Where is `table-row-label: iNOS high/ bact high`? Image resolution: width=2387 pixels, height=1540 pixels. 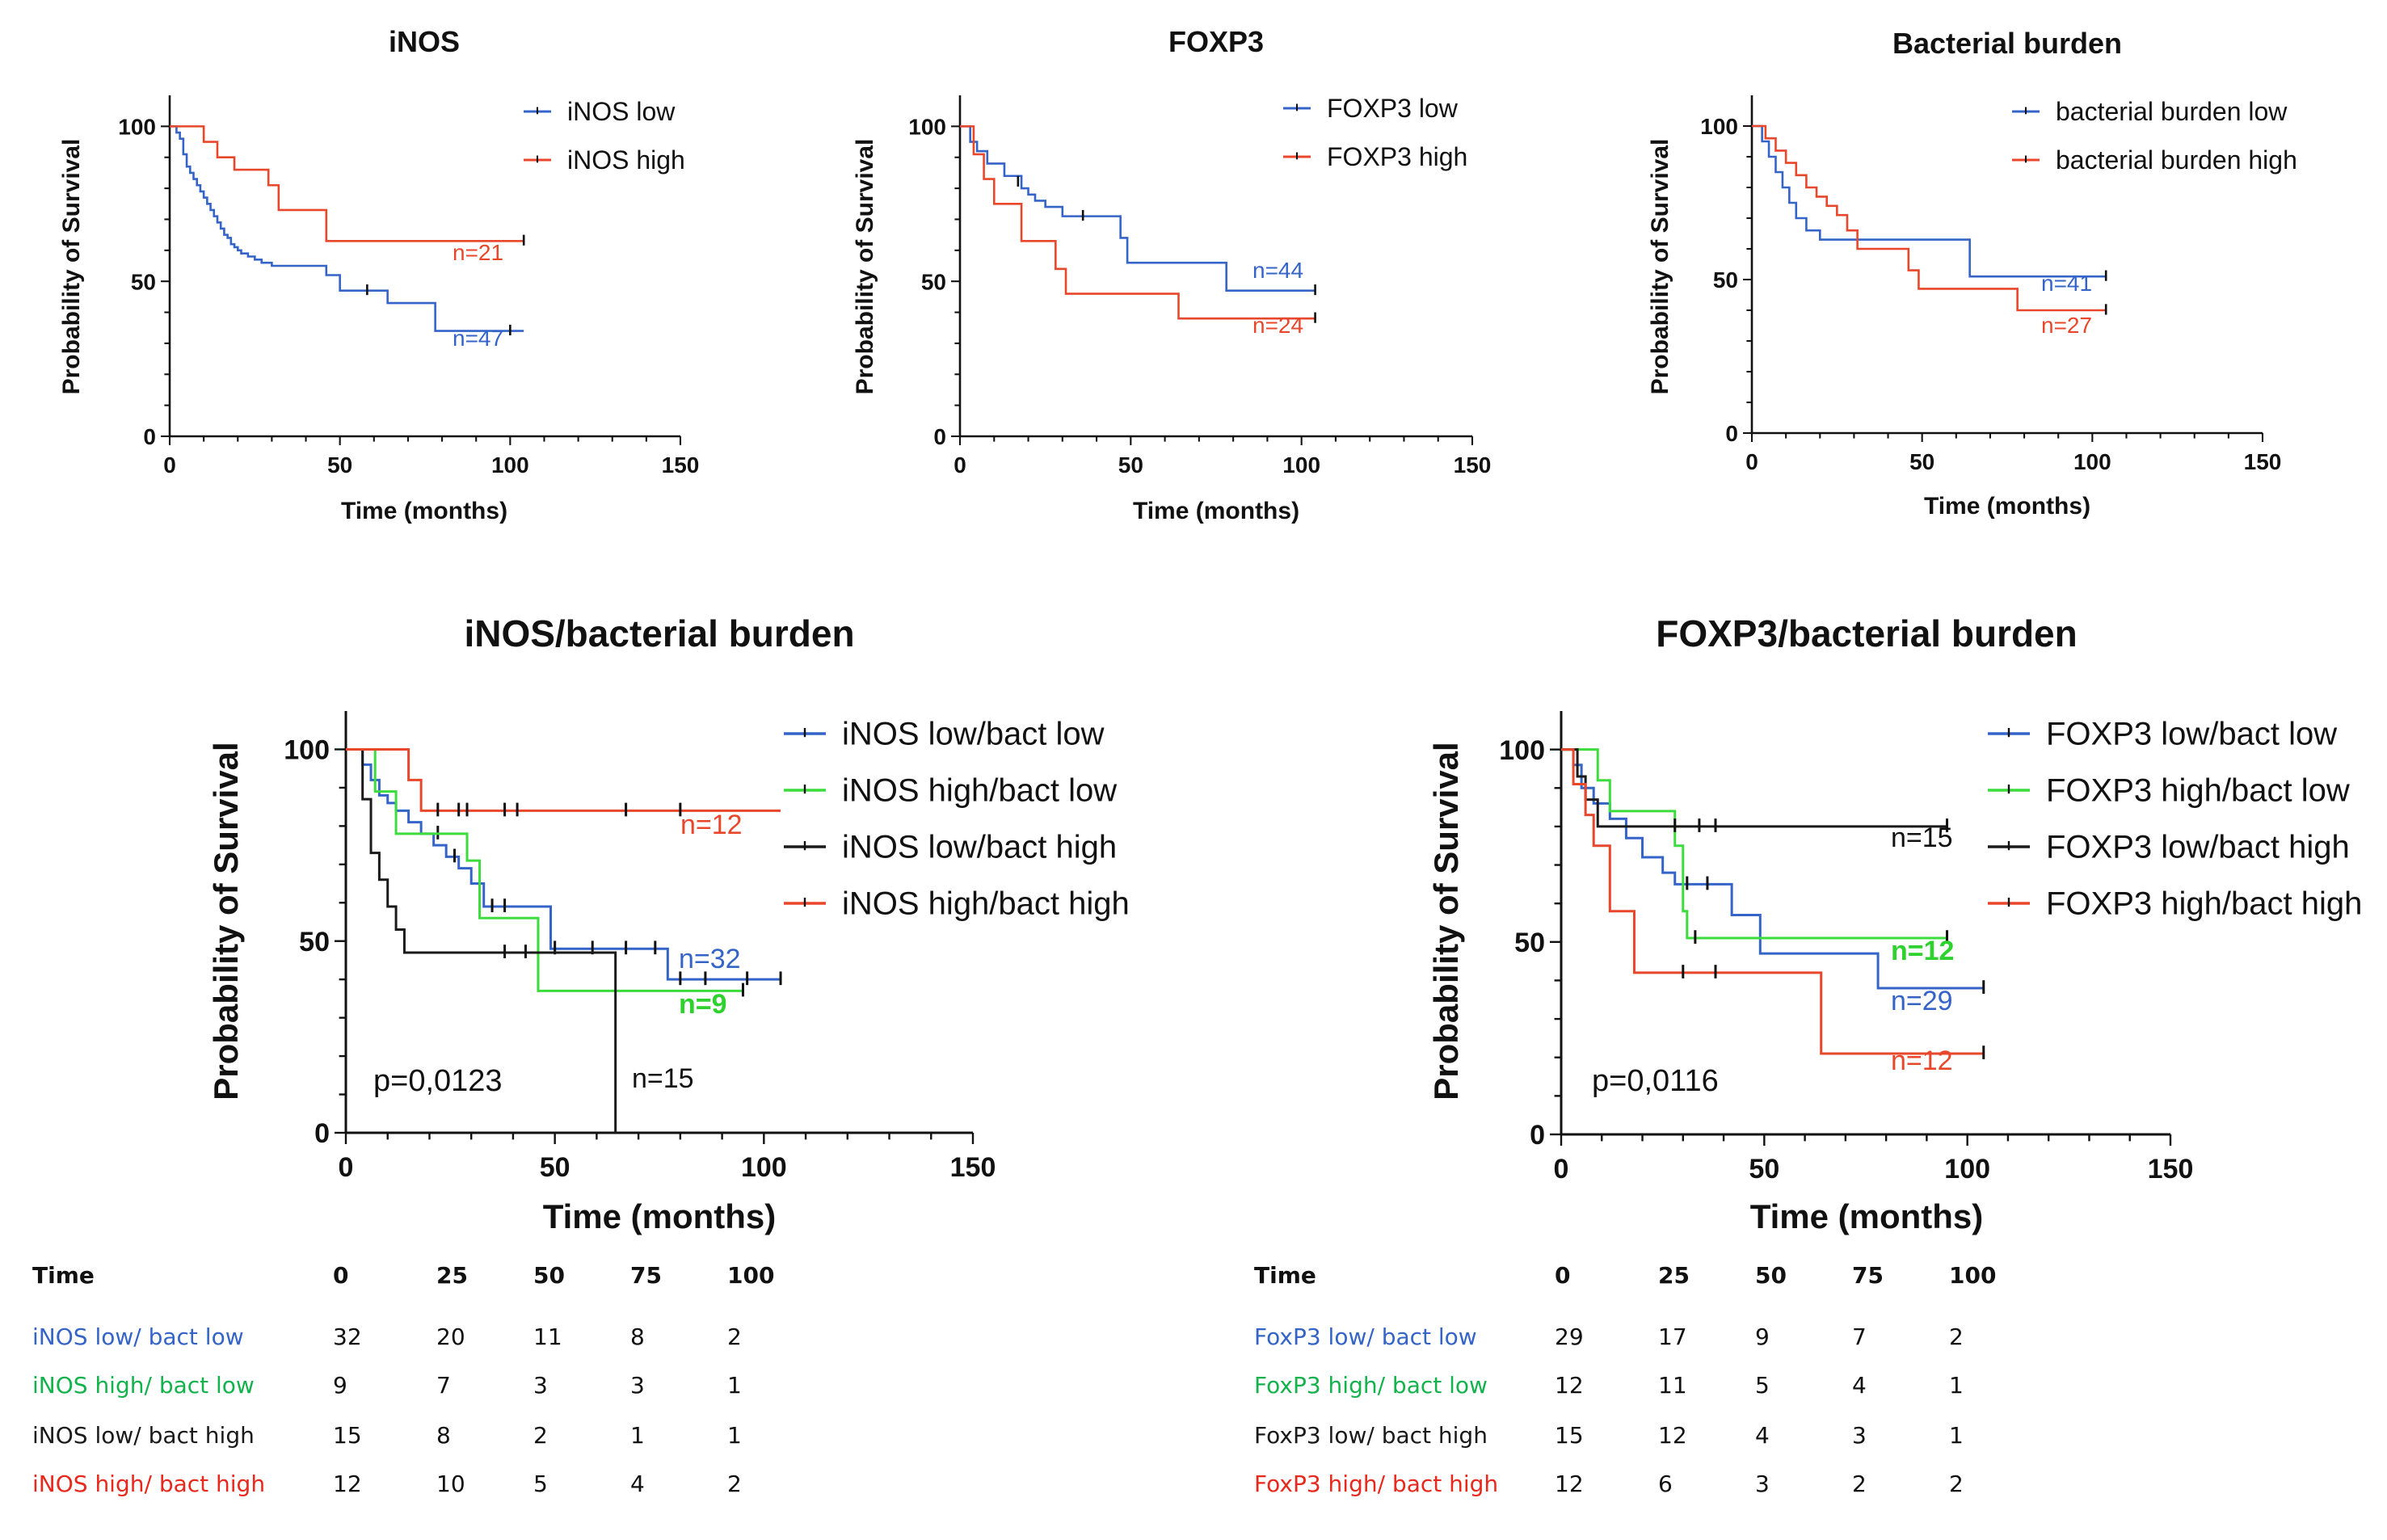 table-row-label: iNOS high/ bact high is located at coordinates (149, 1484).